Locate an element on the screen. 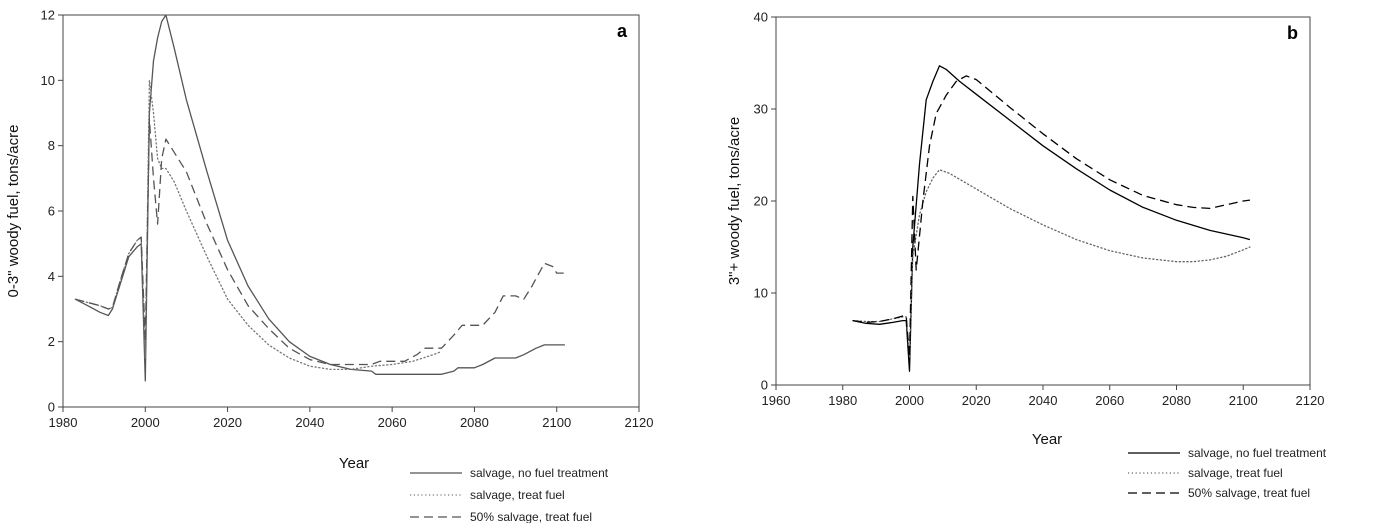 The height and width of the screenshot is (523, 1377). y-tick-label: 40 is located at coordinates (761, 17).